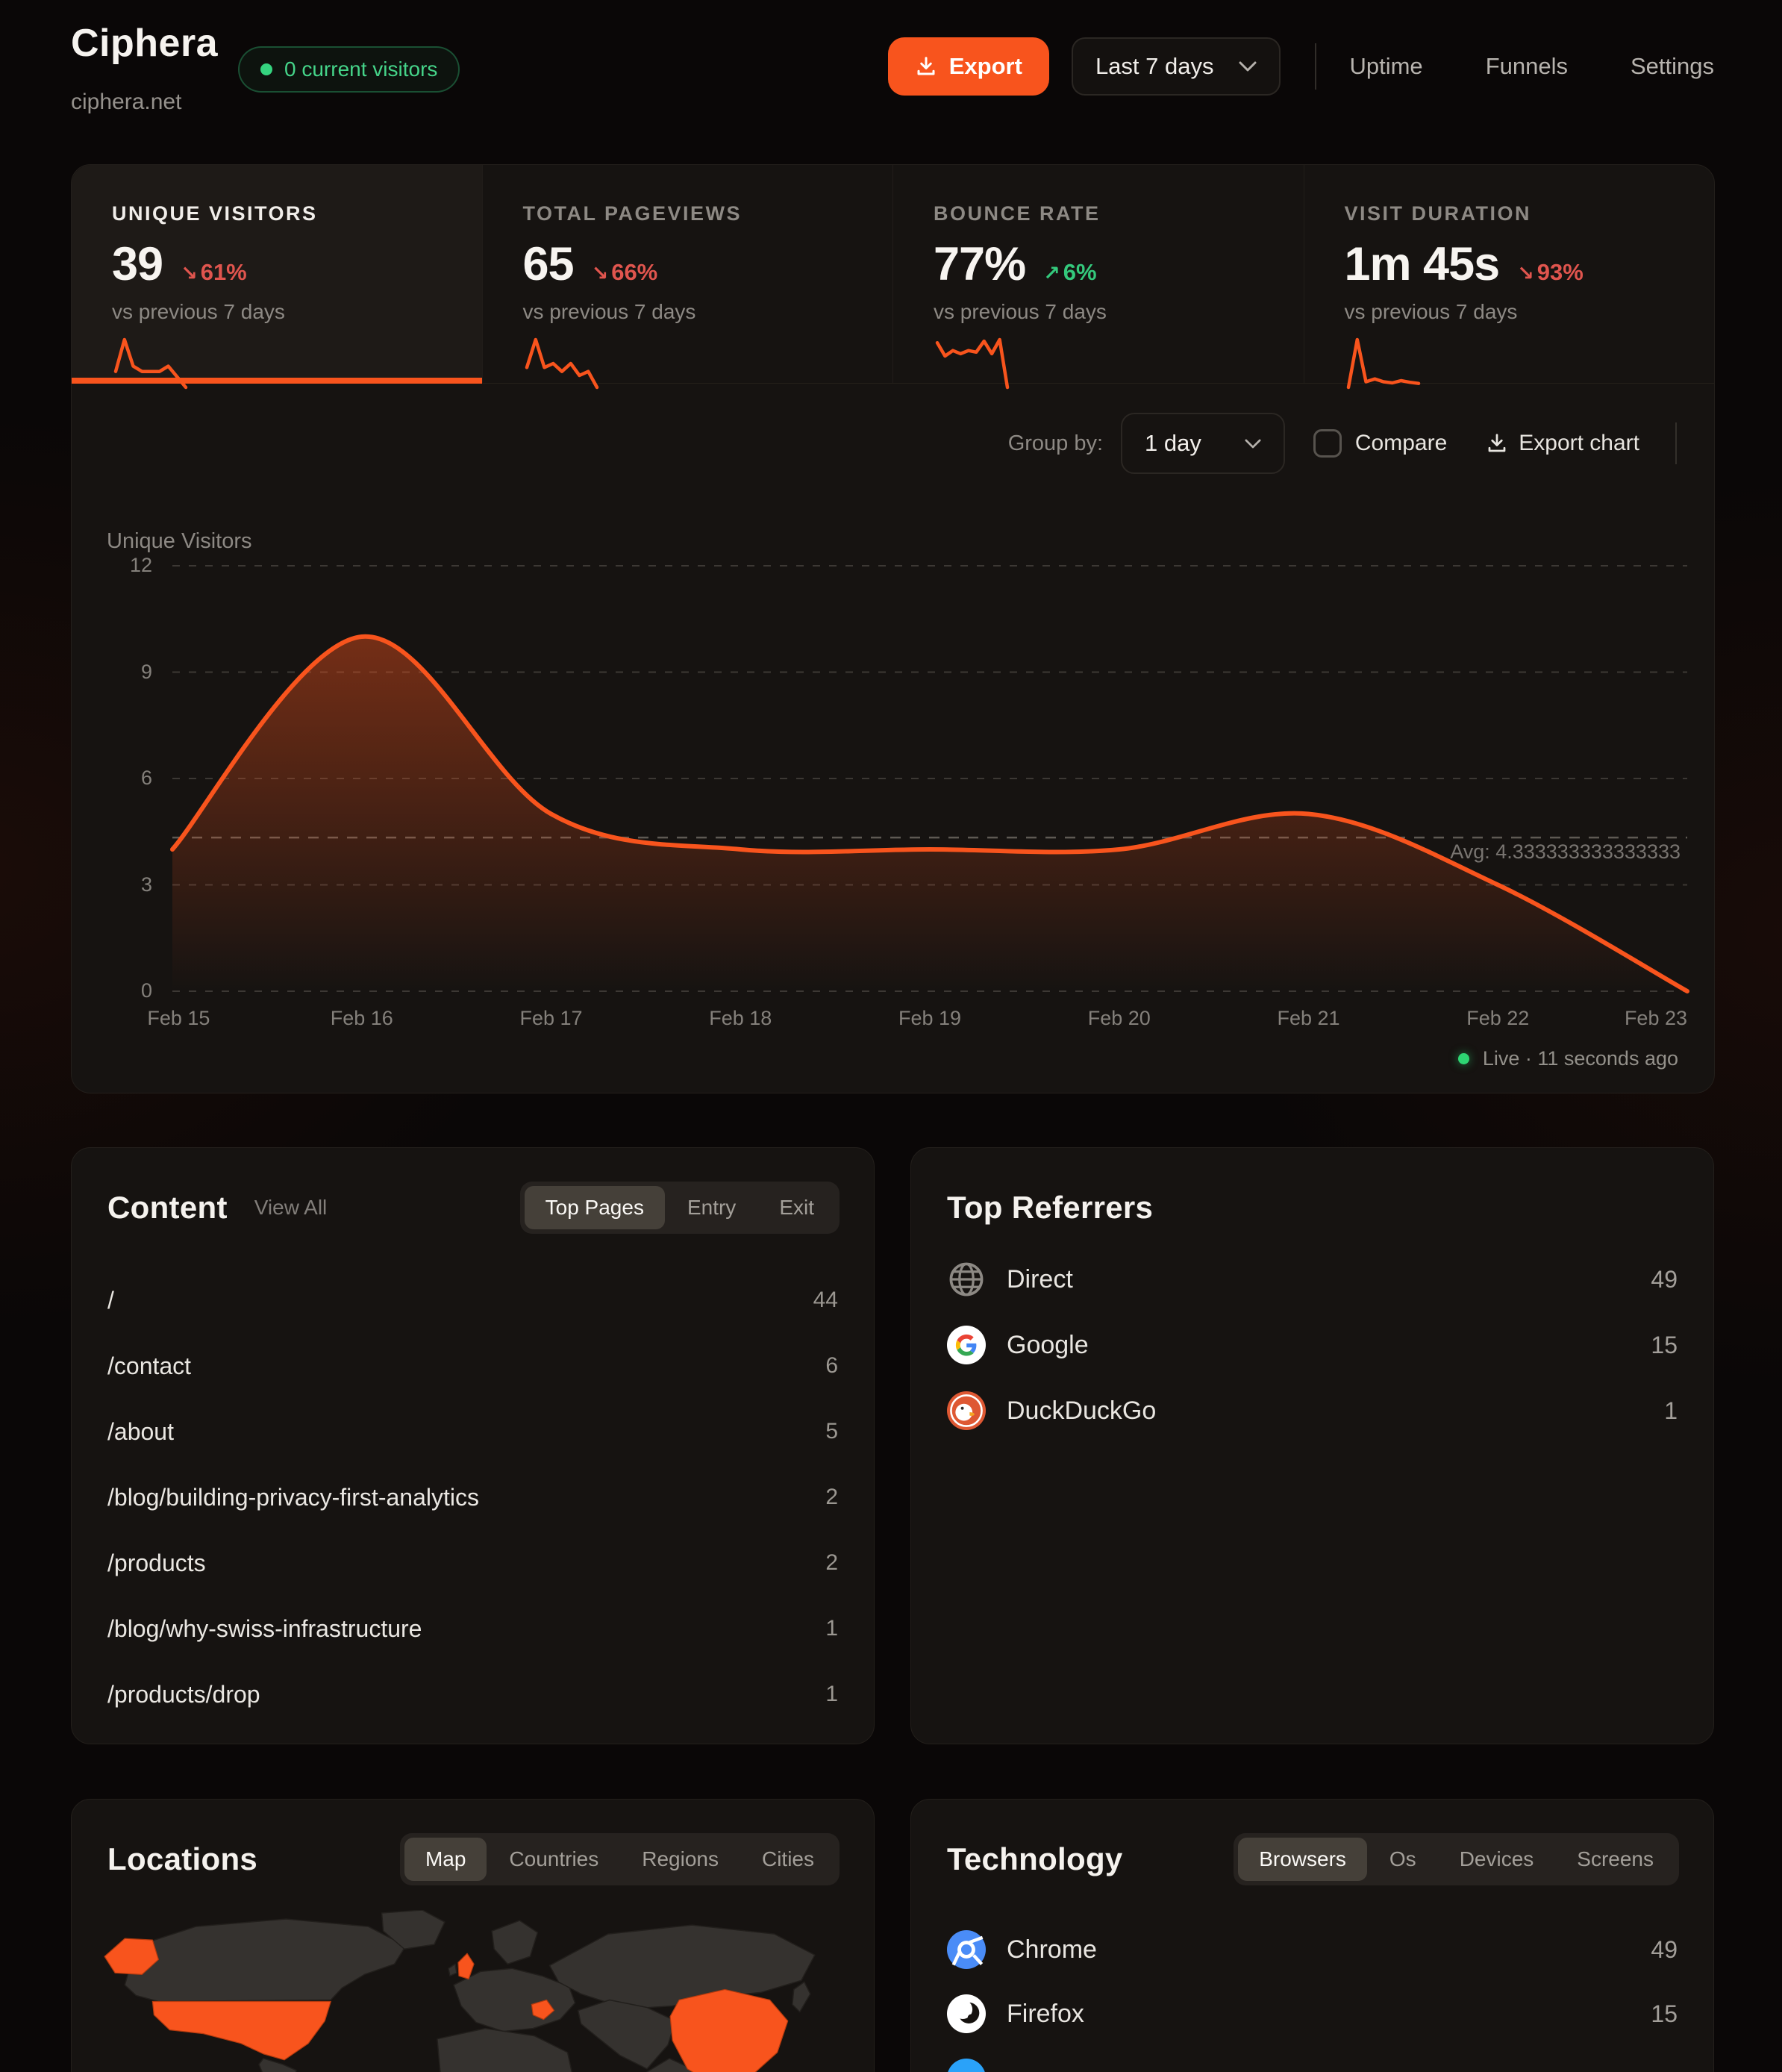  Describe the element at coordinates (1312, 1411) in the screenshot. I see `referrer-row: DuckDuckGo 1` at that location.